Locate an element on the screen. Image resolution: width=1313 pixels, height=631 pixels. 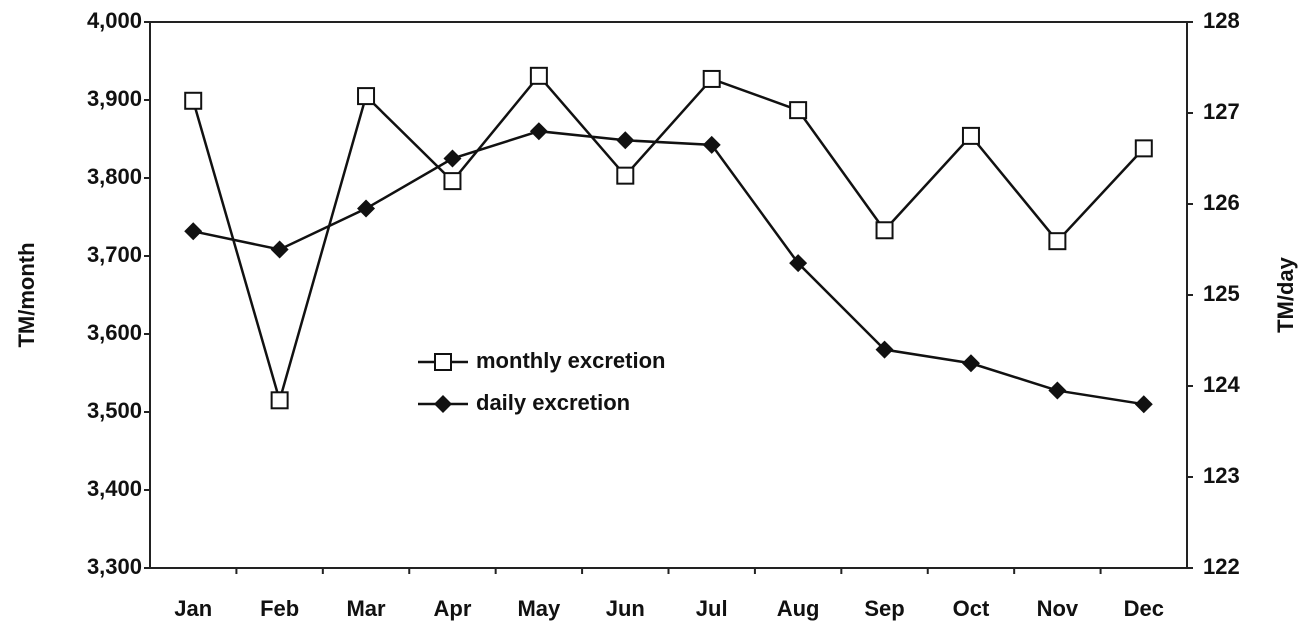
y-tick-label: 3,700 is located at coordinates (114, 254).